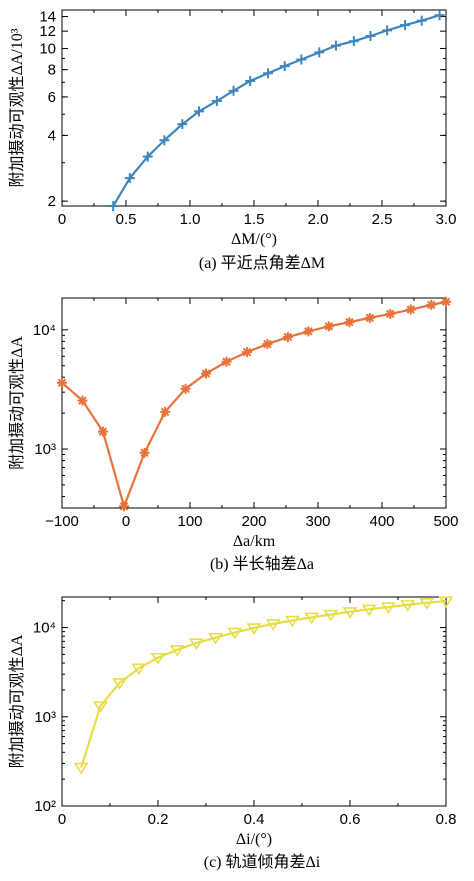  What do you see at coordinates (44, 628) in the screenshot?
I see `y-tick-label: 10⁴` at bounding box center [44, 628].